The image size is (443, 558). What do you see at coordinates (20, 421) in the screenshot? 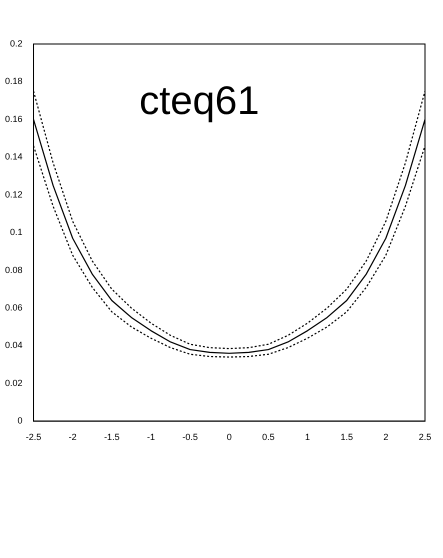
I see `y-tick-label: 0` at bounding box center [20, 421].